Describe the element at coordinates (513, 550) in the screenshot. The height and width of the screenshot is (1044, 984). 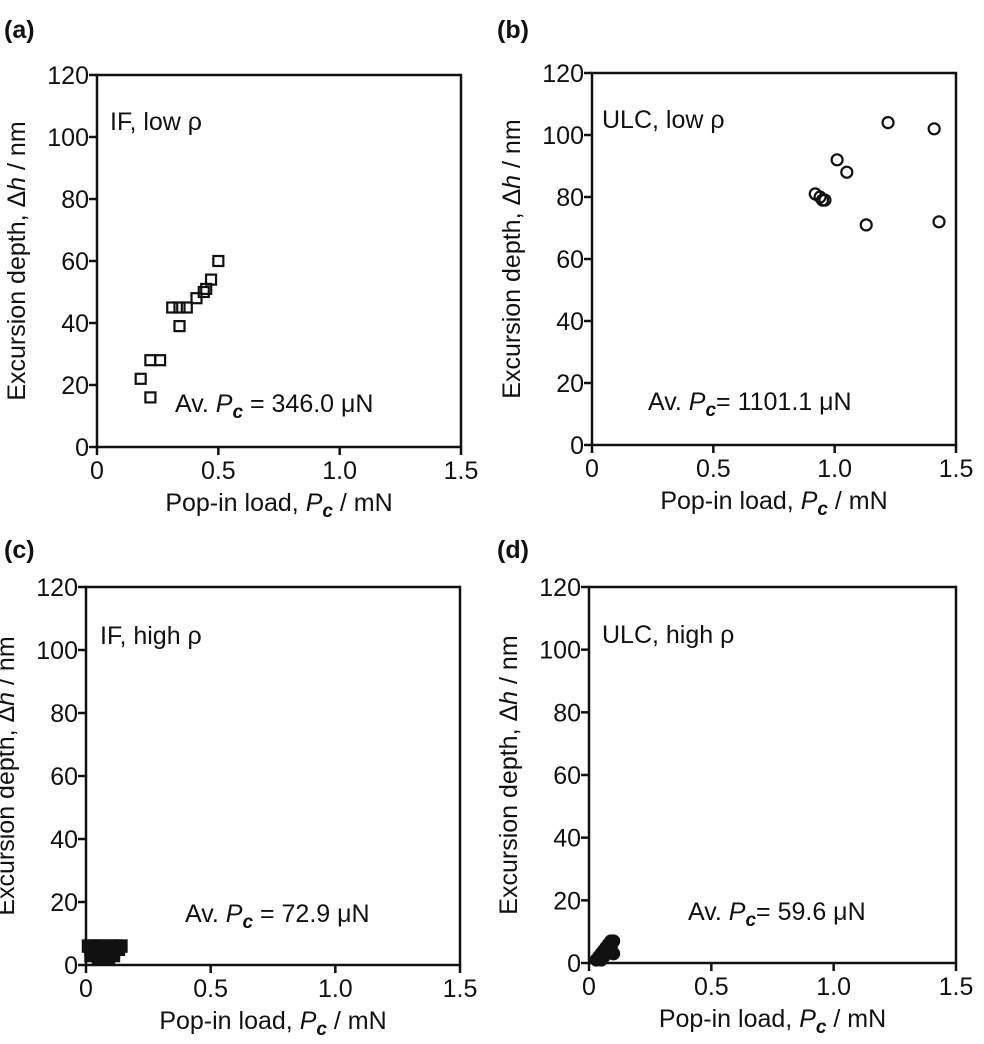
I see `panel-label: (d)` at that location.